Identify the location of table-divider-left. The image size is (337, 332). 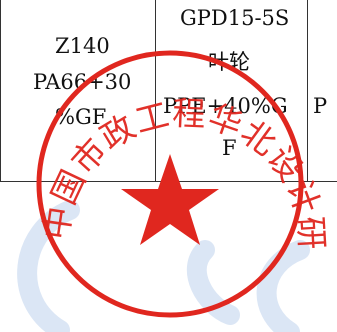
(0, 91).